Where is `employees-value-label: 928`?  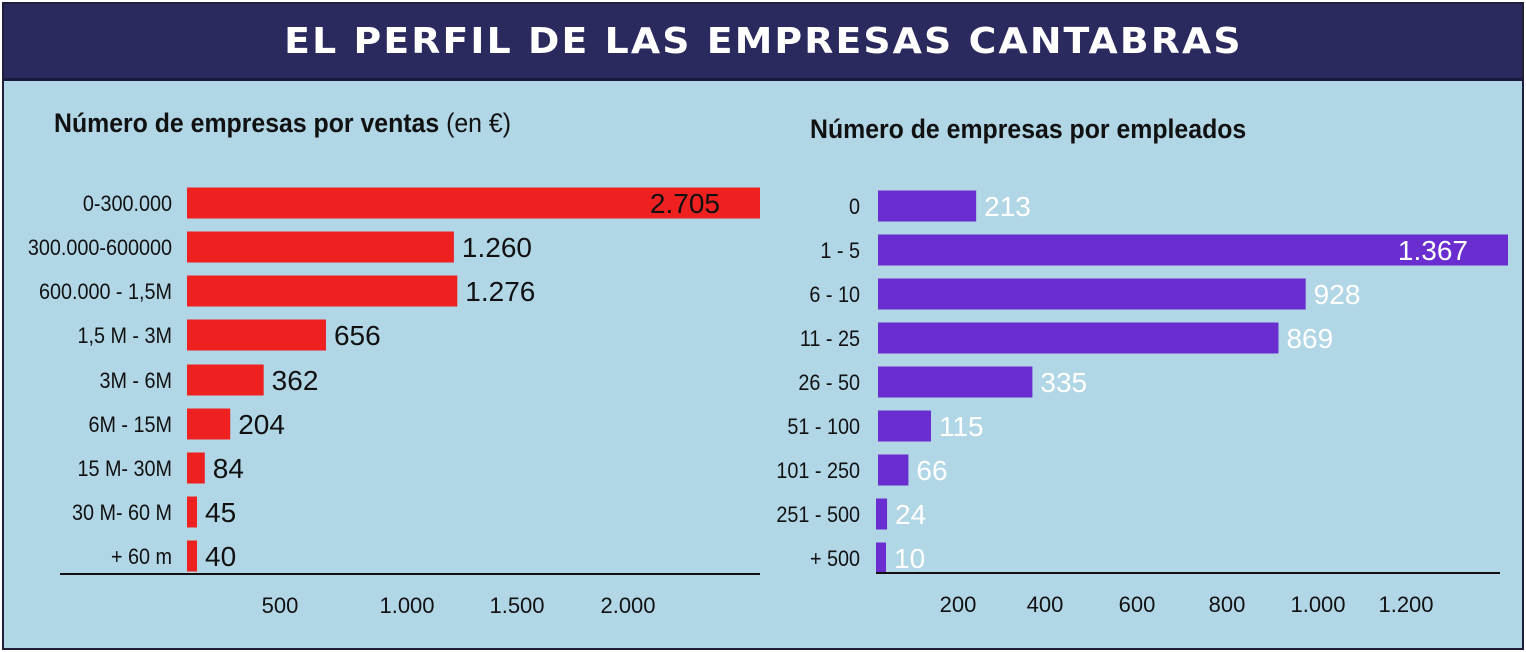
employees-value-label: 928 is located at coordinates (1337, 294).